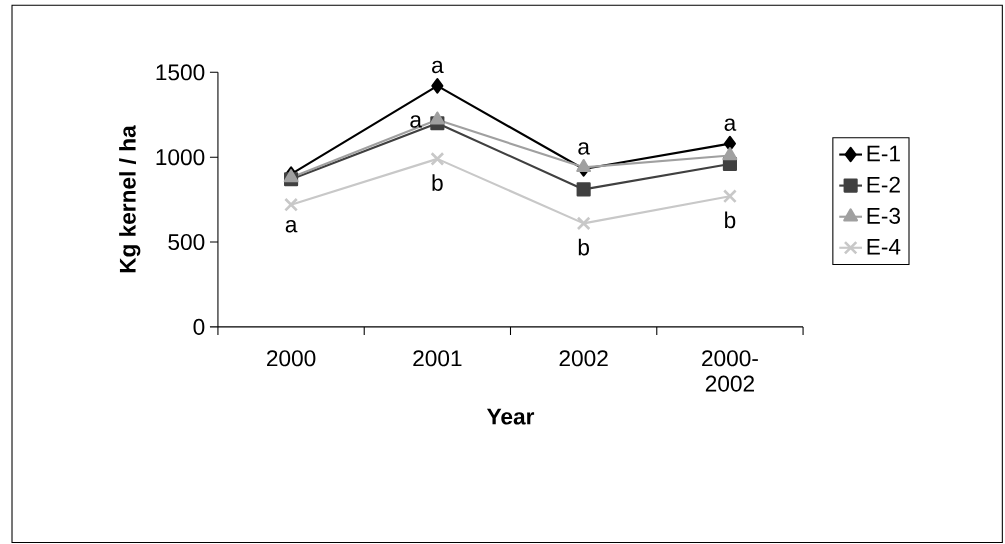  Describe the element at coordinates (291, 358) in the screenshot. I see `x-tick-label: 2000` at that location.